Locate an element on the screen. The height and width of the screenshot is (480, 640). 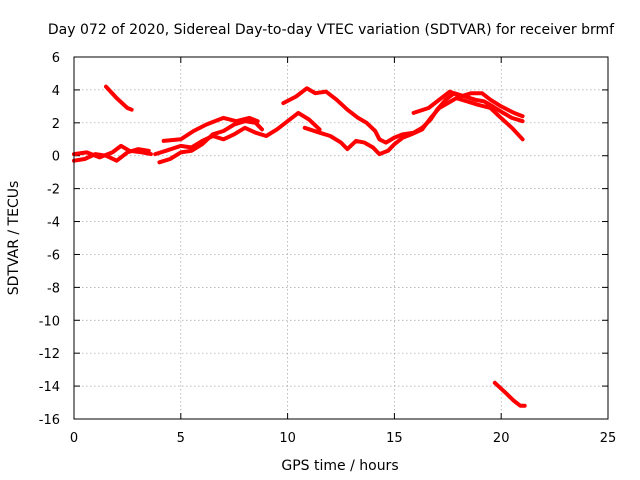
x-tick-label: 15 is located at coordinates (394, 438).